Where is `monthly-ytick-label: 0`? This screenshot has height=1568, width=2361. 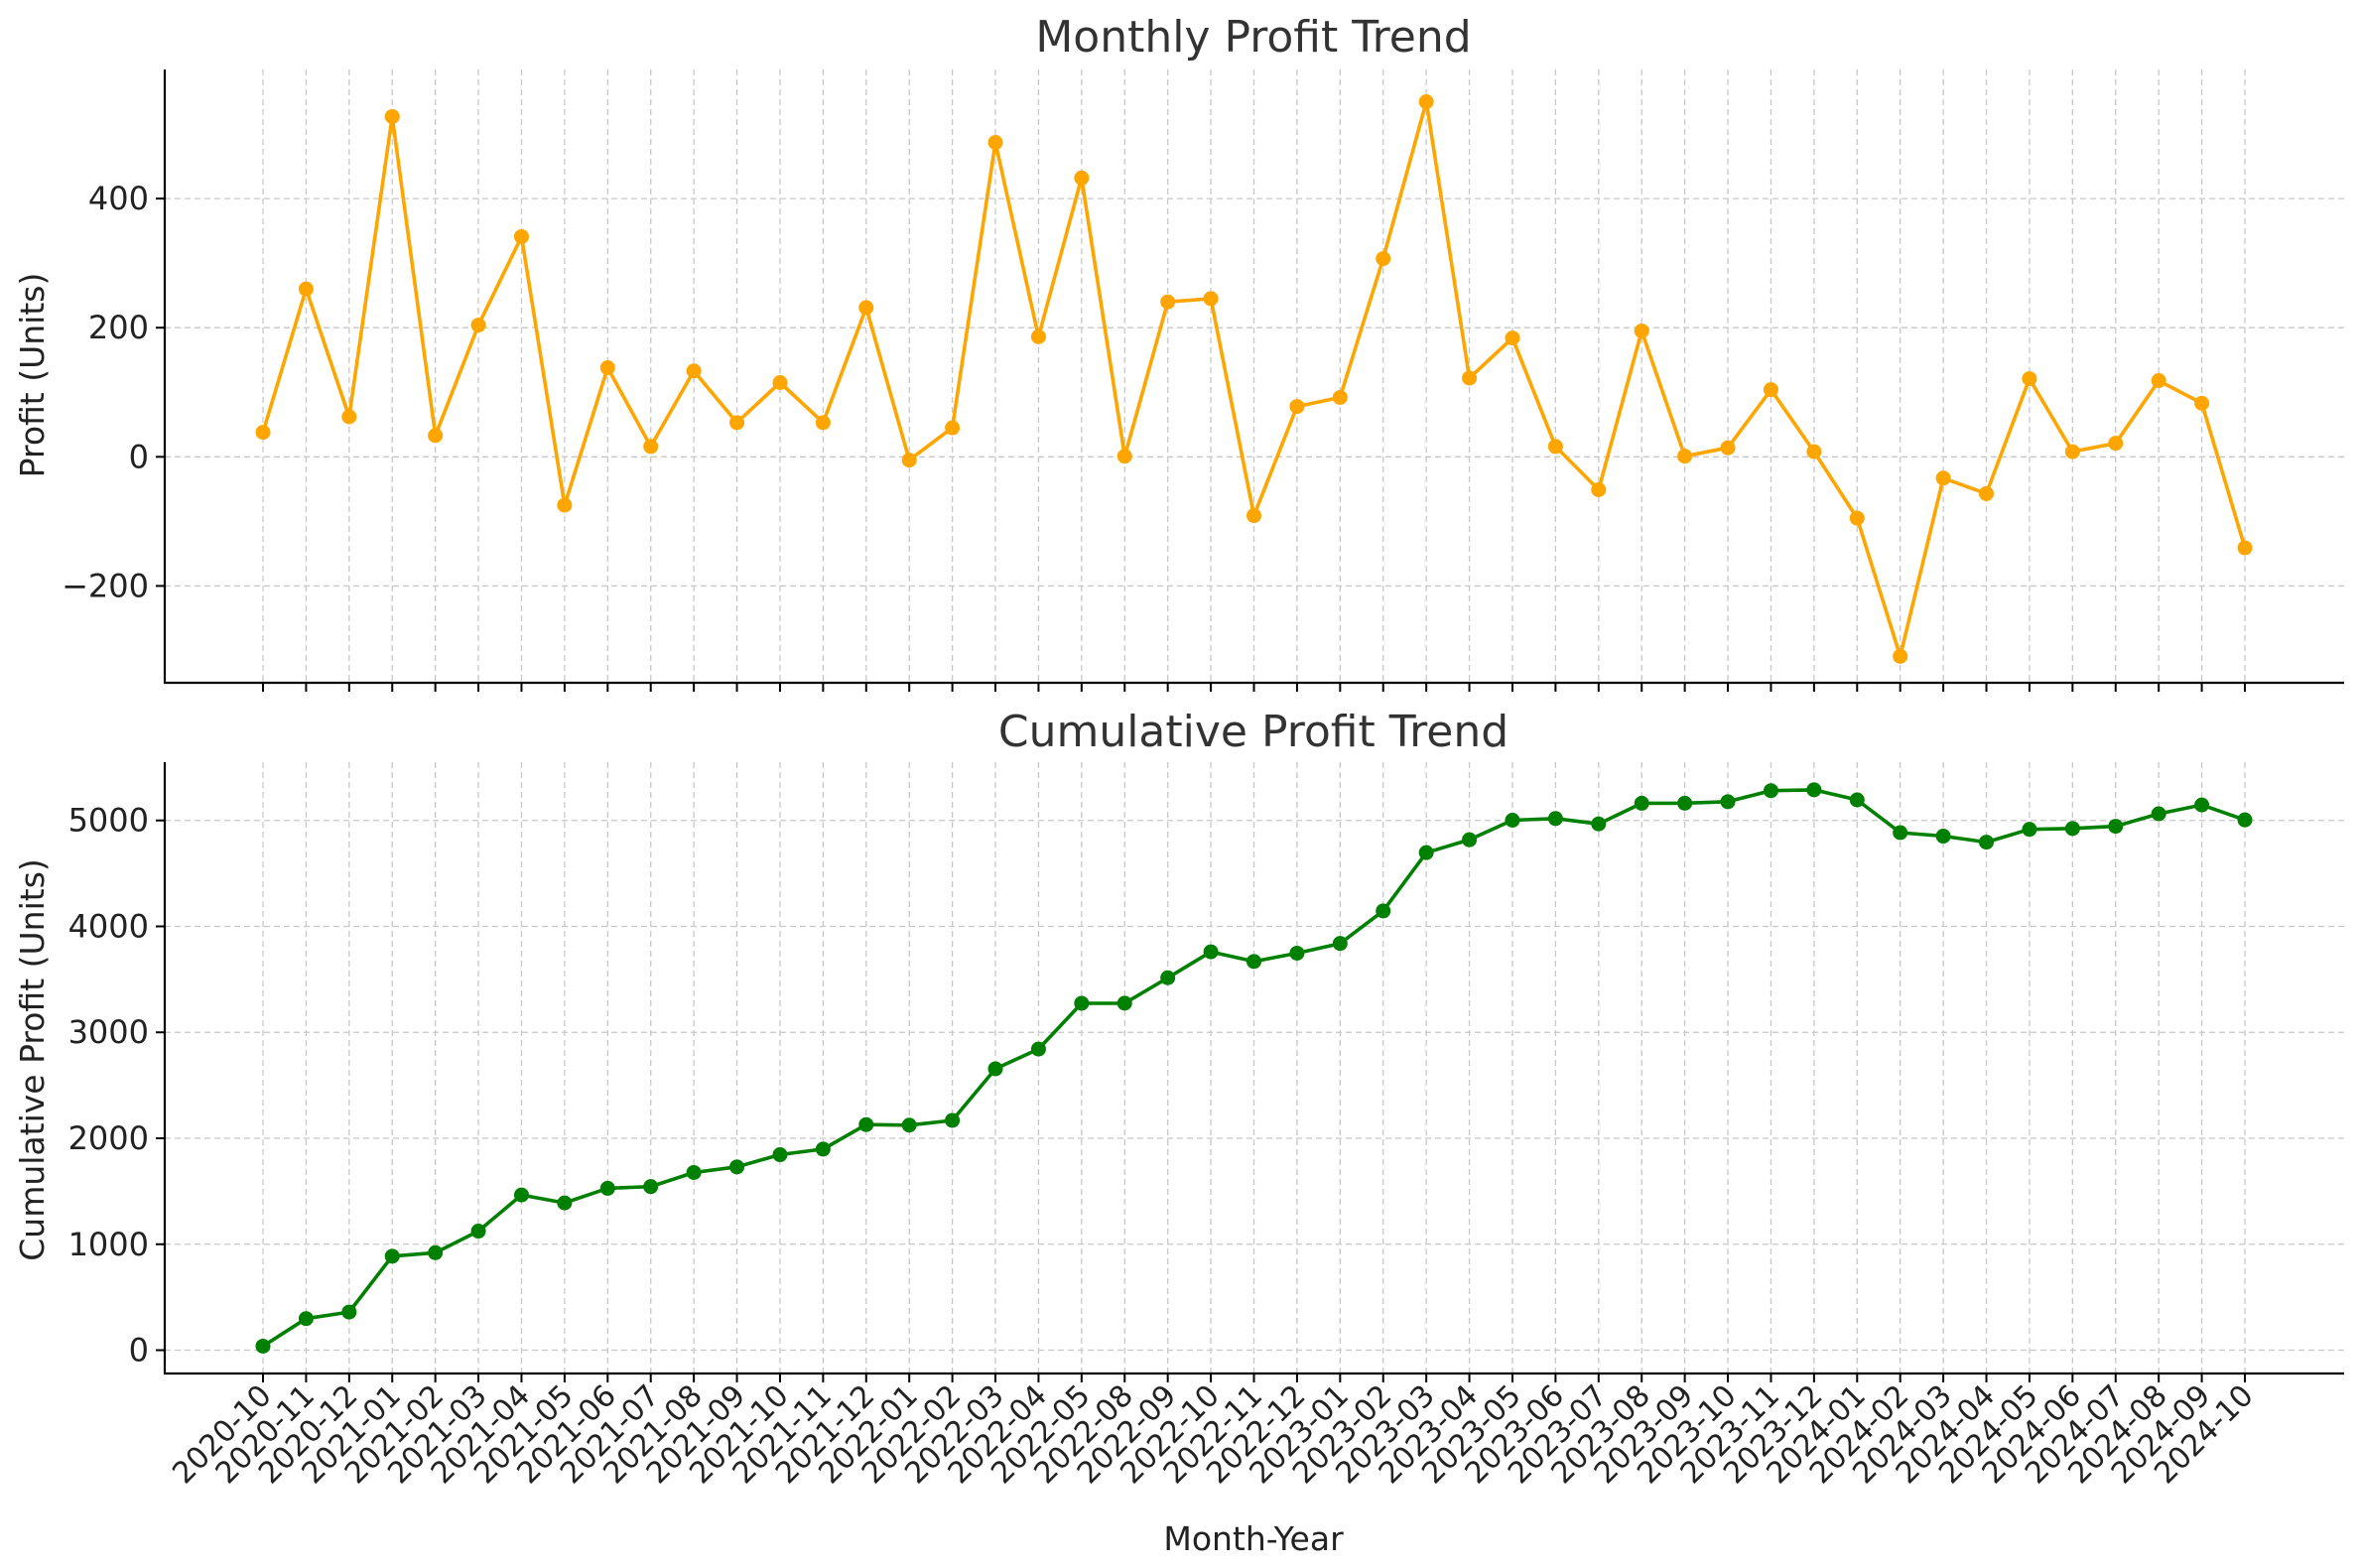
monthly-ytick-label: 0 is located at coordinates (139, 456).